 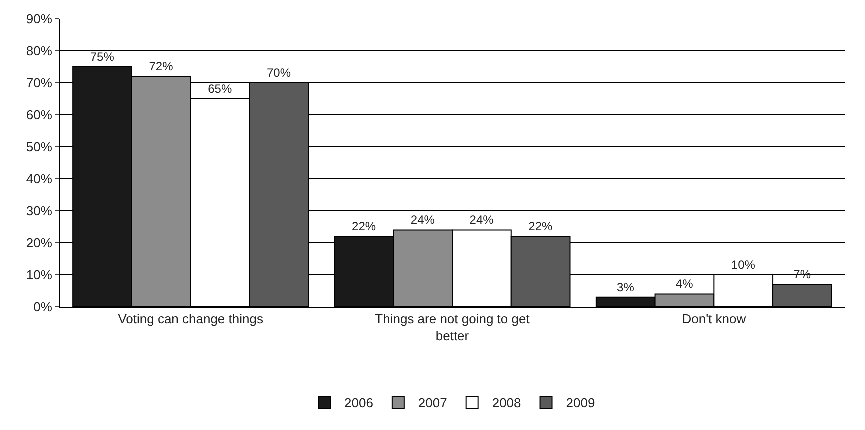 I want to click on legend-label: 2007, so click(x=433, y=403).